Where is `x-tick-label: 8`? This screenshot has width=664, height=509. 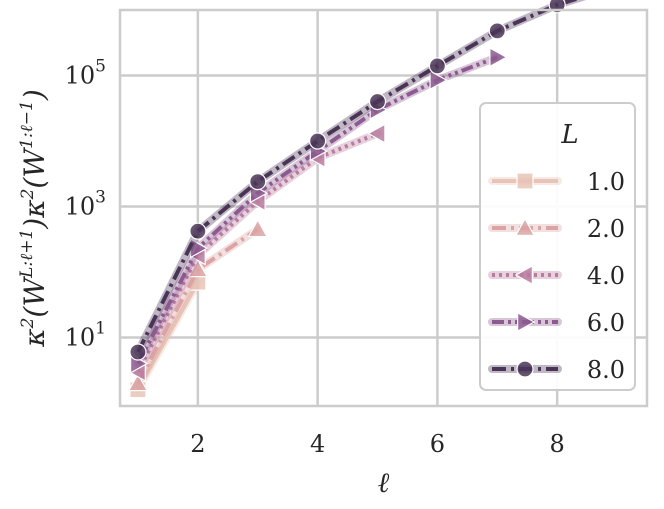
x-tick-label: 8 is located at coordinates (557, 444).